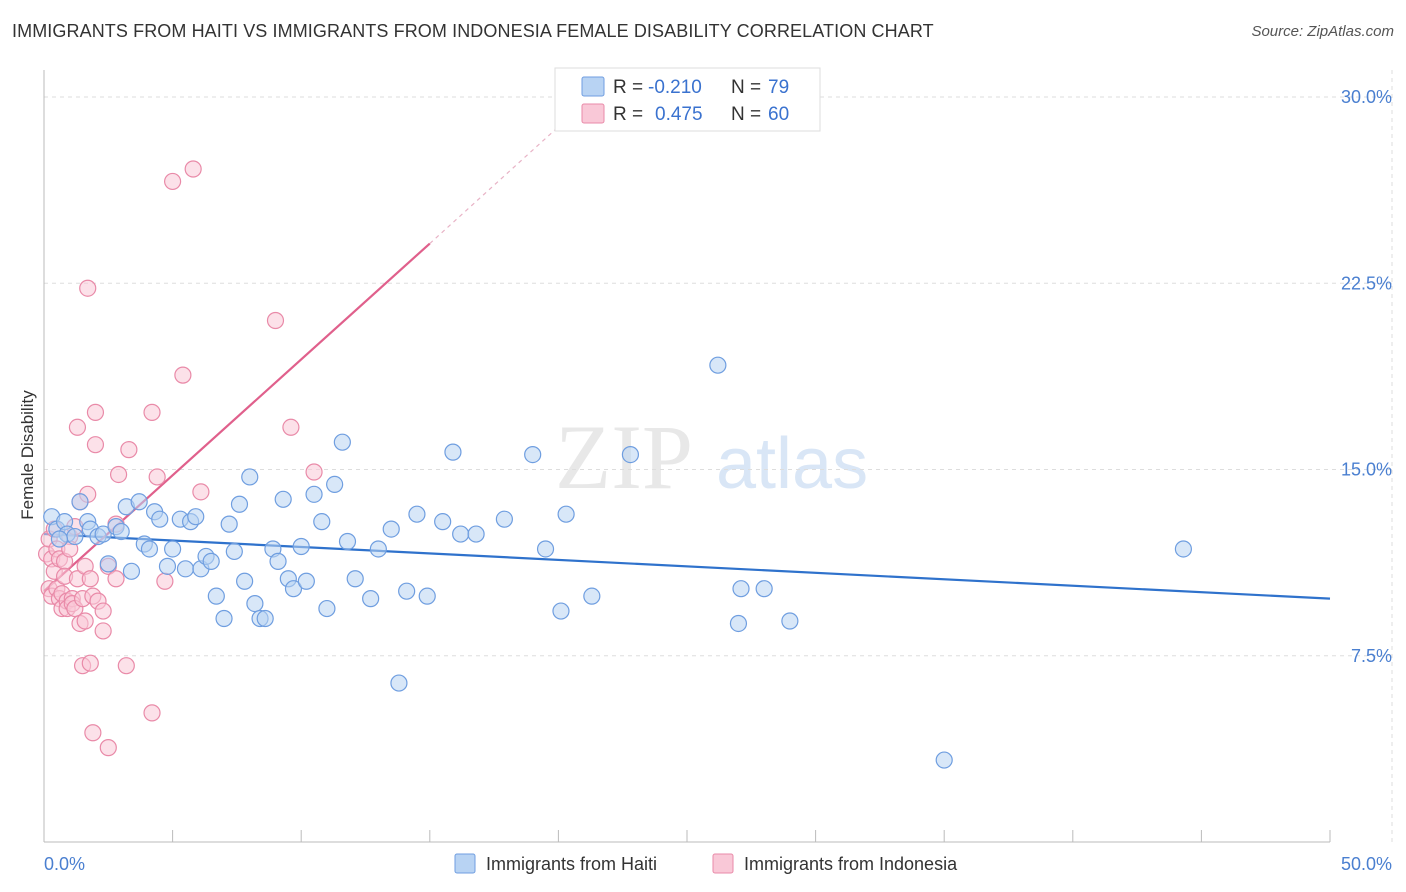  Describe the element at coordinates (571, 864) in the screenshot. I see `bottom-legend-label-haiti: Immigrants from Haiti` at that location.